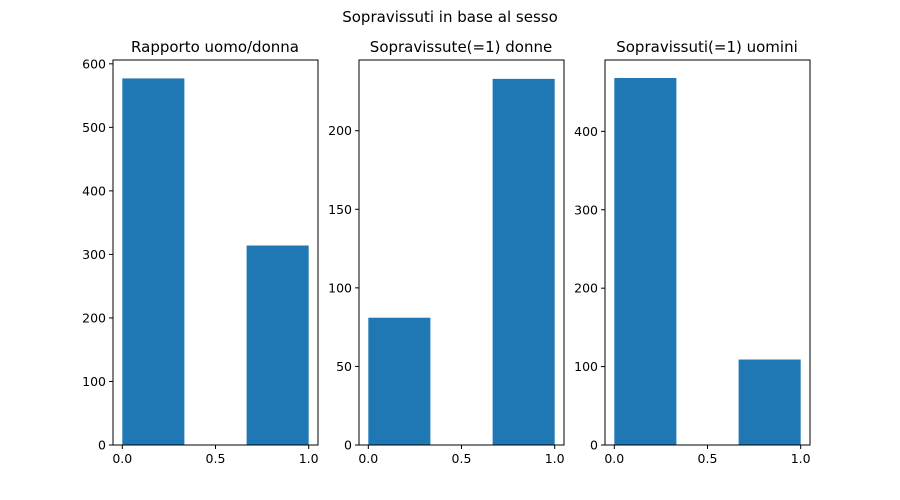 Image resolution: width=900 pixels, height=500 pixels. I want to click on y-tick-label: 150, so click(340, 209).